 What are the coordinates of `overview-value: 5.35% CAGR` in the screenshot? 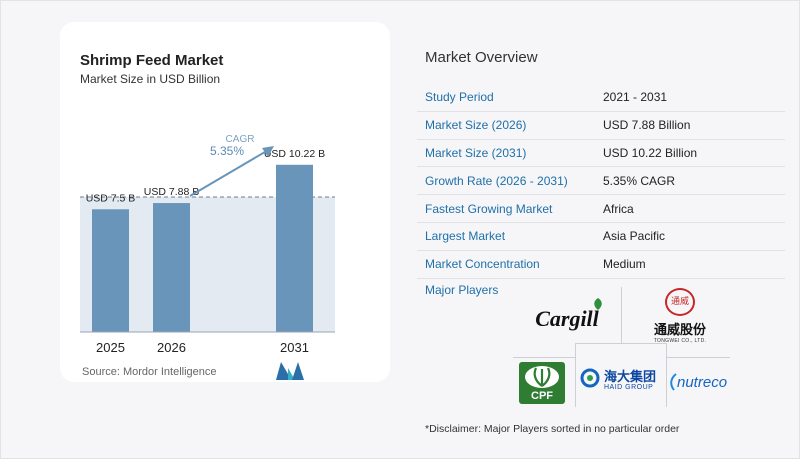 It's located at (690, 181).